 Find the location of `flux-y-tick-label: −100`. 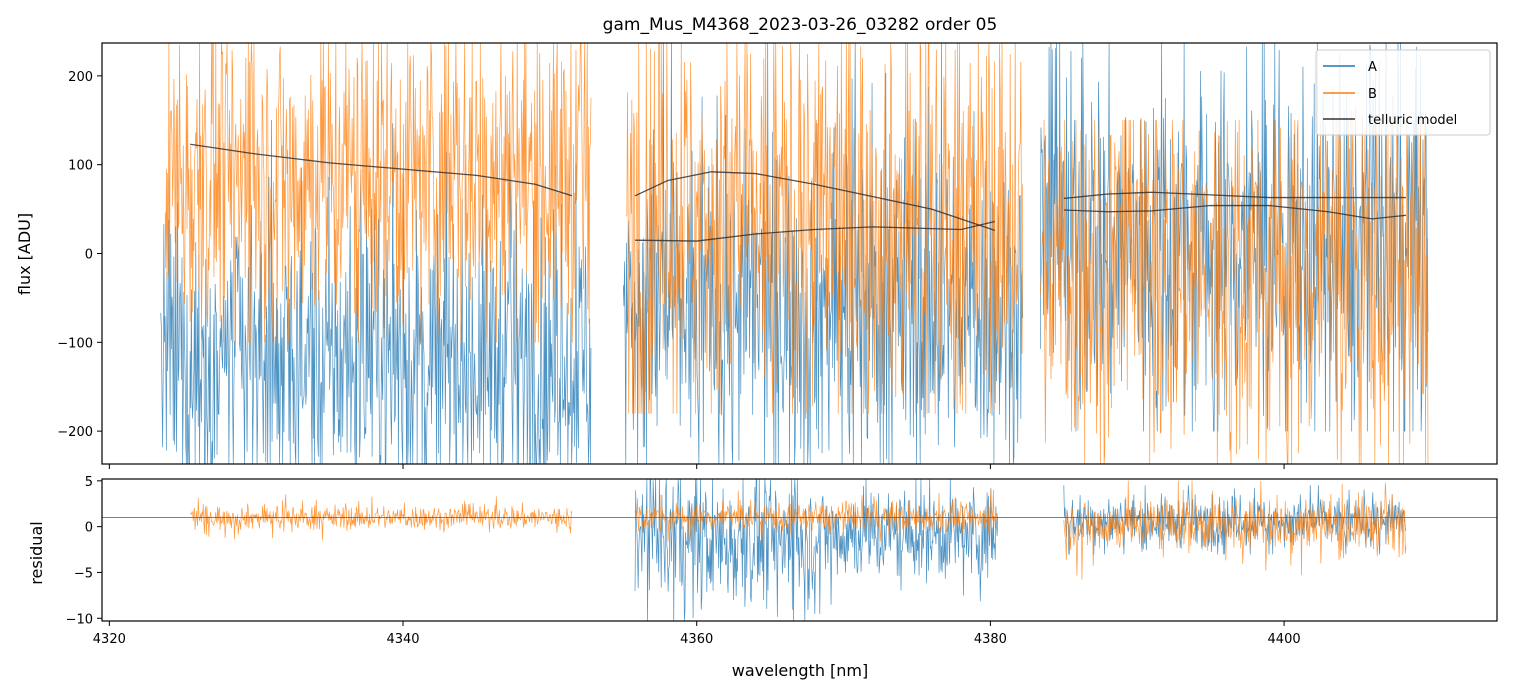

flux-y-tick-label: −100 is located at coordinates (75, 343).